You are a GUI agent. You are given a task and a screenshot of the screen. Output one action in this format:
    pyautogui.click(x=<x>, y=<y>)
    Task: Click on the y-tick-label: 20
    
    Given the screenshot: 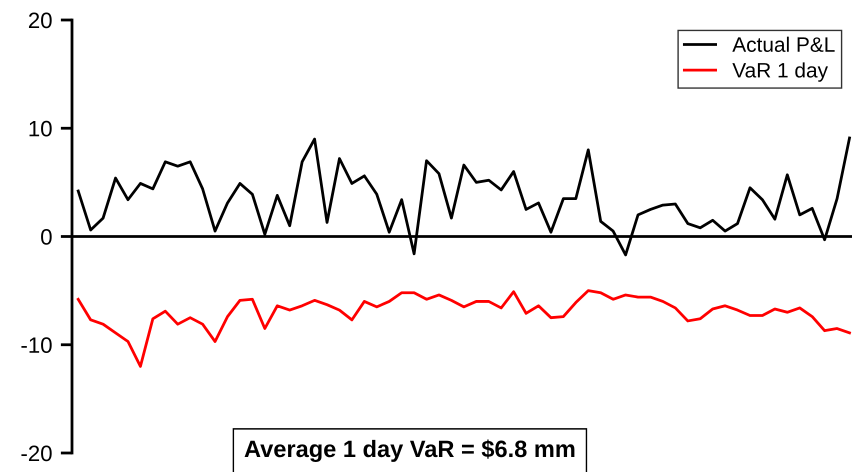 What is the action you would take?
    pyautogui.click(x=40, y=20)
    